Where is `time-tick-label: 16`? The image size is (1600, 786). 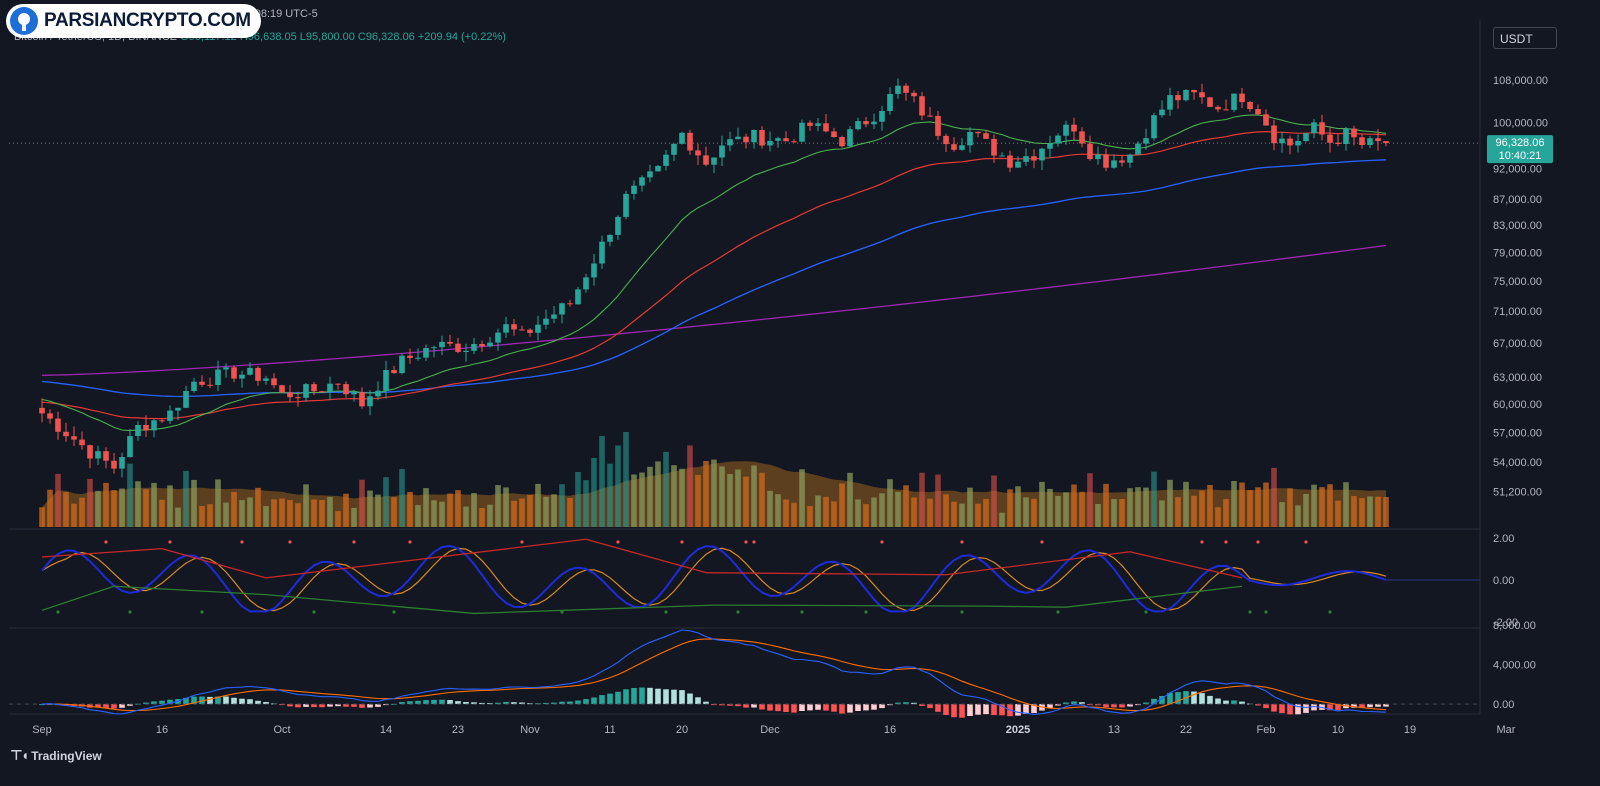
time-tick-label: 16 is located at coordinates (162, 730).